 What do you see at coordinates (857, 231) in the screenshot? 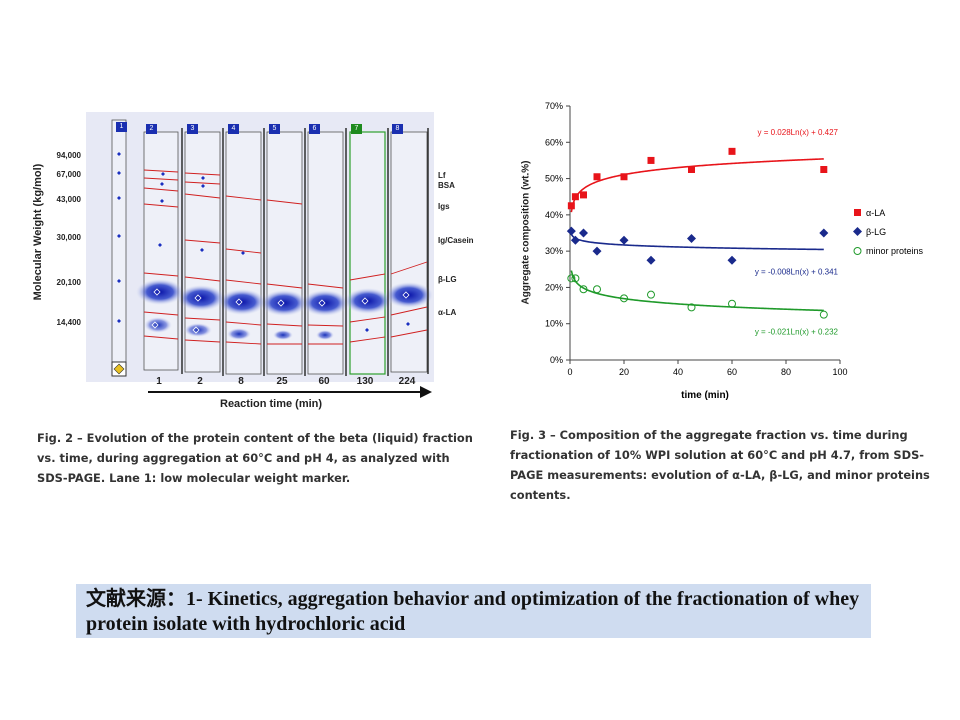
I see `legend-marker-diamond` at bounding box center [857, 231].